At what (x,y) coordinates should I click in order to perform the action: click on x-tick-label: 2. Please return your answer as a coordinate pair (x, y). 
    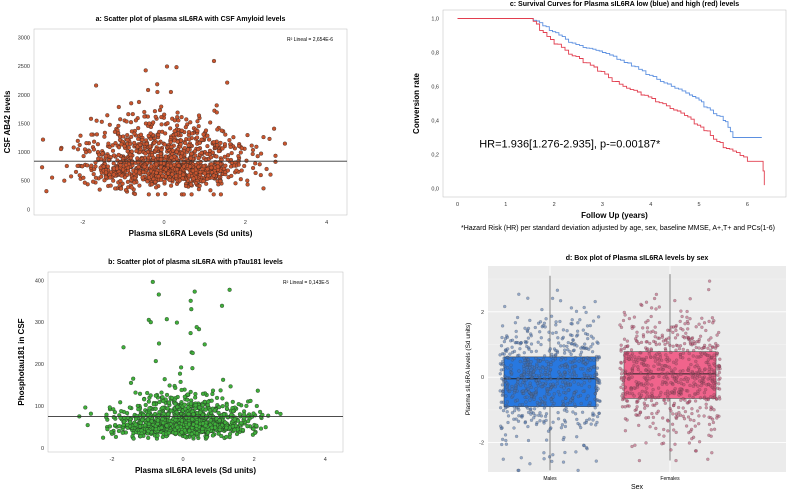
    Looking at the image, I should click on (245, 223).